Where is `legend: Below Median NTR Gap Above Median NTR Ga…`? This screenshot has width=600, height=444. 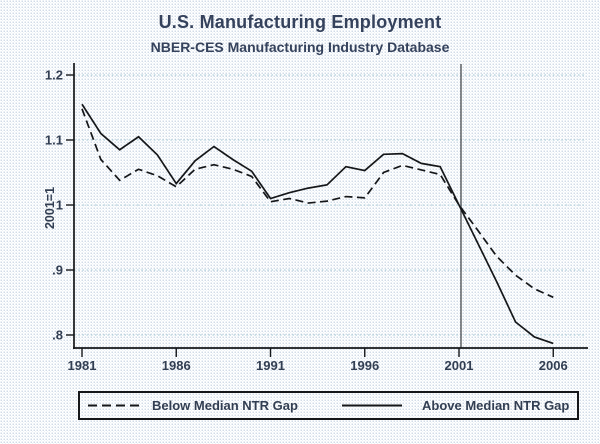 legend: Below Median NTR Gap Above Median NTR Ga… is located at coordinates (328, 405).